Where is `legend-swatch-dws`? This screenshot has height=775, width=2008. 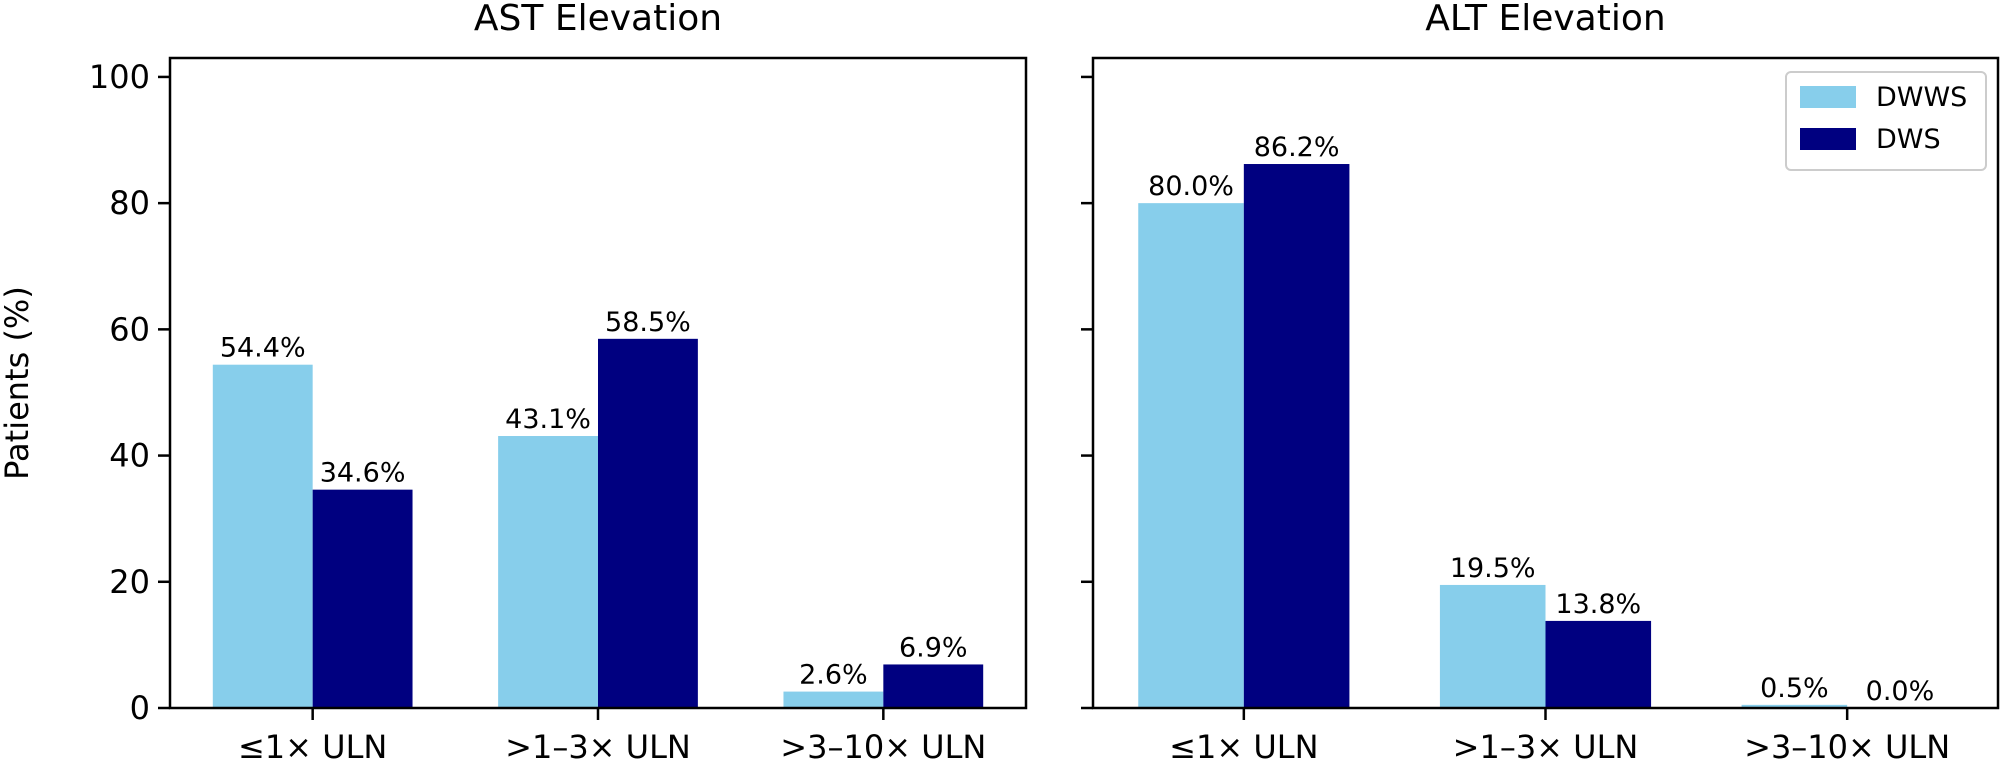
legend-swatch-dws is located at coordinates (1828, 139).